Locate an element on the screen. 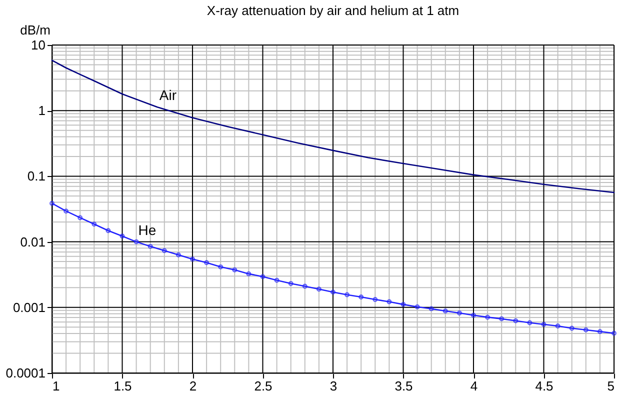 The height and width of the screenshot is (411, 641). y-axis-title: dB/m is located at coordinates (35, 30).